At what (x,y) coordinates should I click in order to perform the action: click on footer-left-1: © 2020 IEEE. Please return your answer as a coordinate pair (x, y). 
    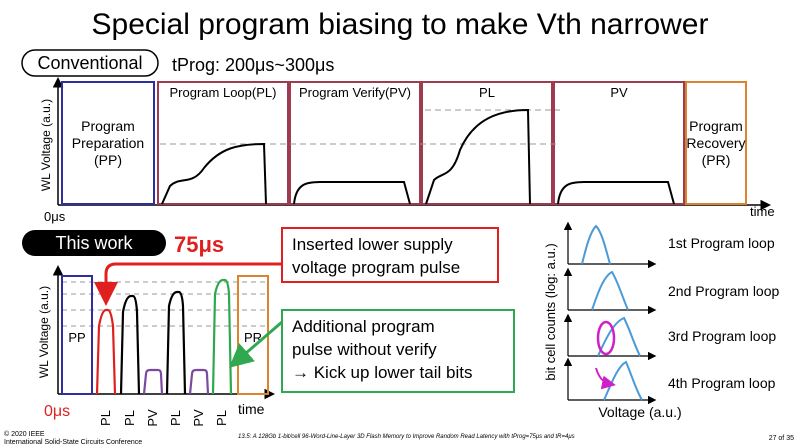
    Looking at the image, I should click on (24, 434).